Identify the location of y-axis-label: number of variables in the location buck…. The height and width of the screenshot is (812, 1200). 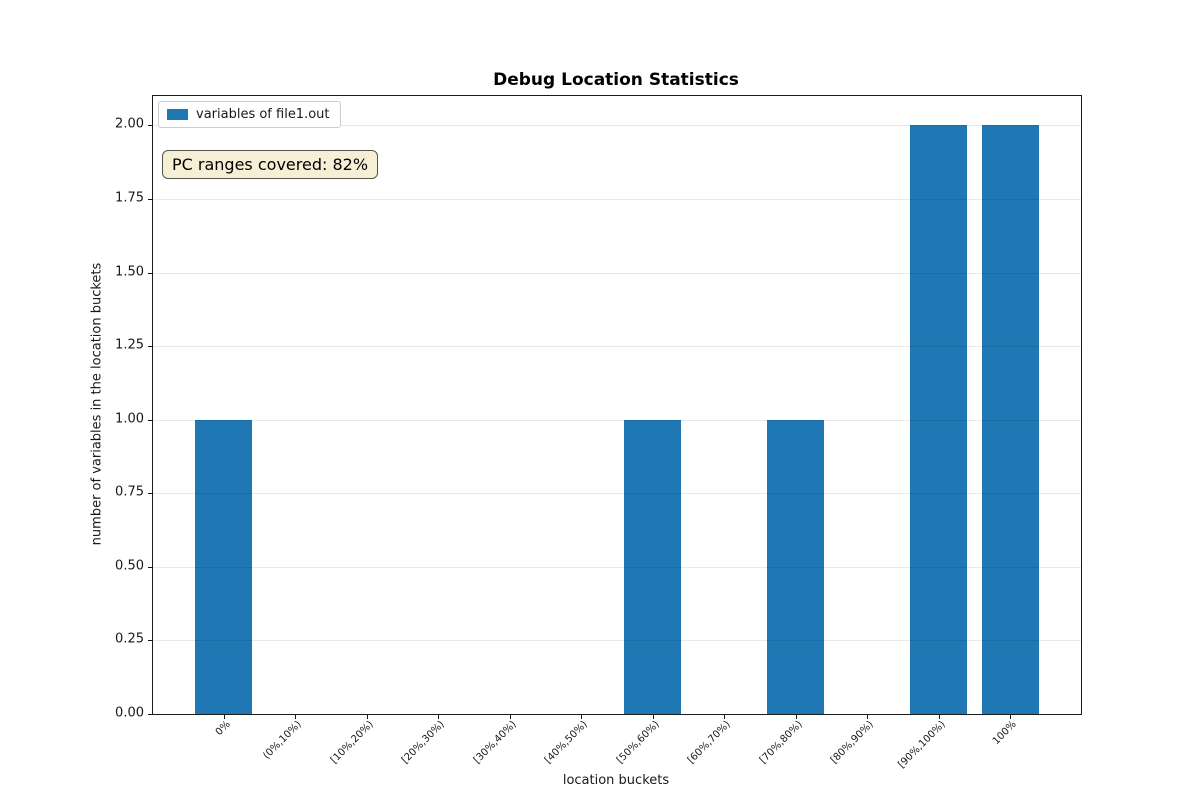
(97, 404).